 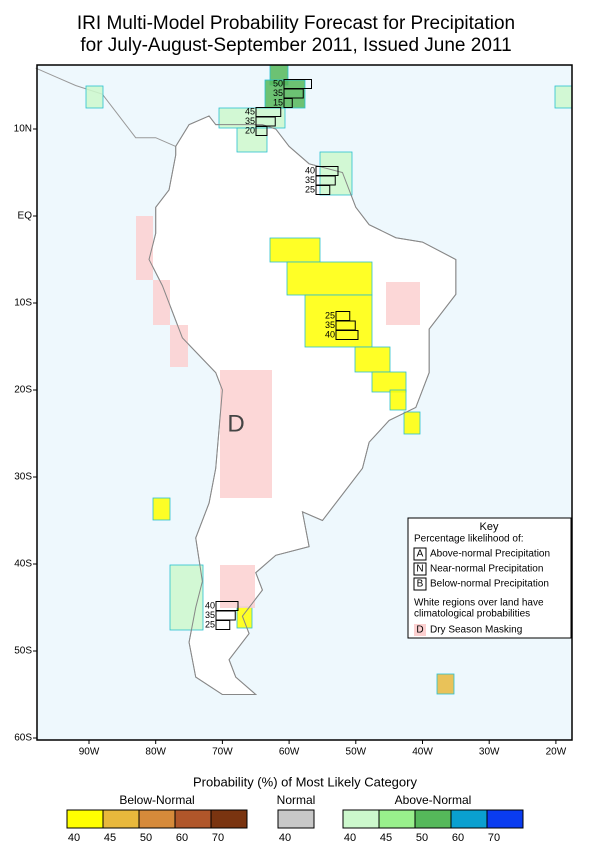 I want to click on key-label: Above-normal Precipitation, so click(x=490, y=554).